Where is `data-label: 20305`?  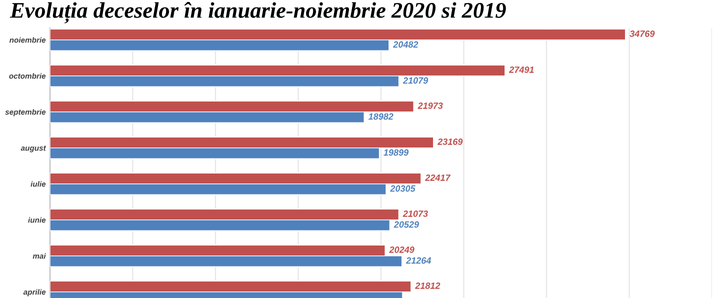
data-label: 20305 is located at coordinates (403, 188).